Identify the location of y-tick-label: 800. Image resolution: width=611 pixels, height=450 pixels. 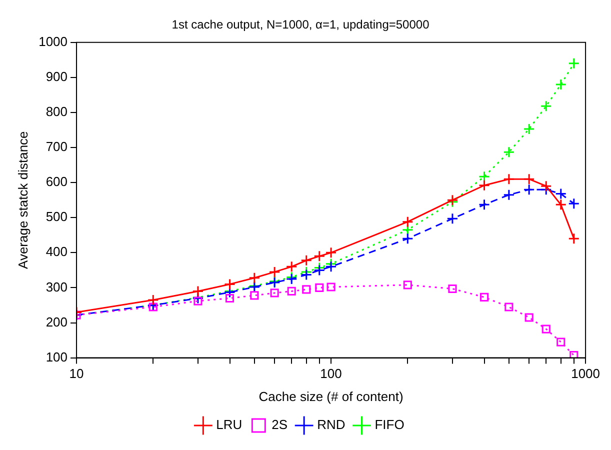
(57, 112).